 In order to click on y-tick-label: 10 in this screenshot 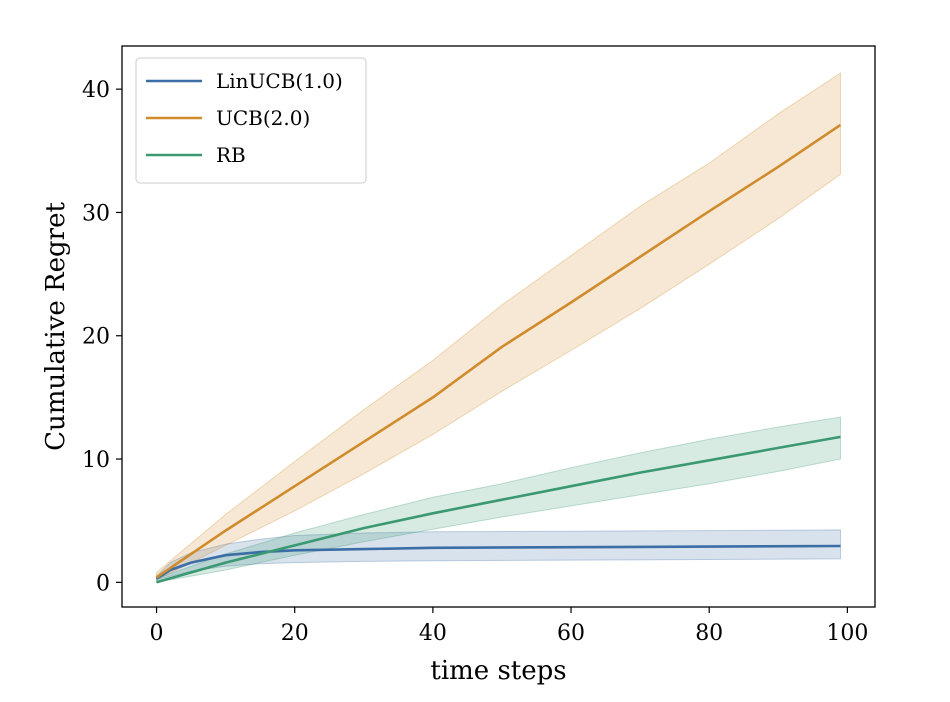, I will do `click(96, 460)`.